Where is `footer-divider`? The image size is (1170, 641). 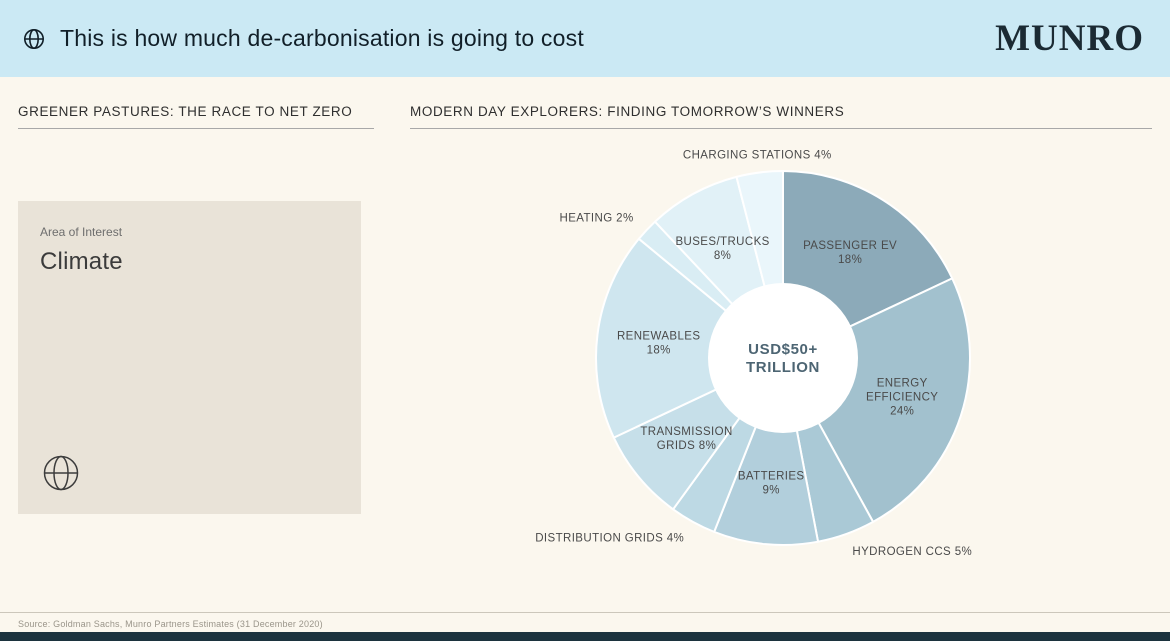 footer-divider is located at coordinates (585, 612).